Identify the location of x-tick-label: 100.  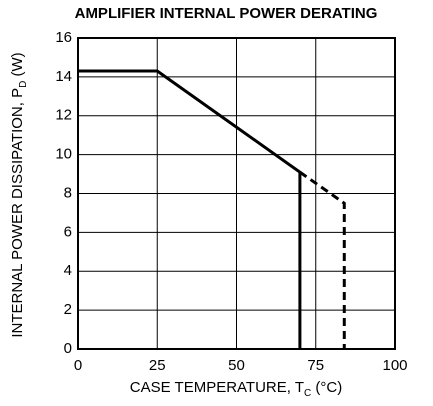
(394, 365).